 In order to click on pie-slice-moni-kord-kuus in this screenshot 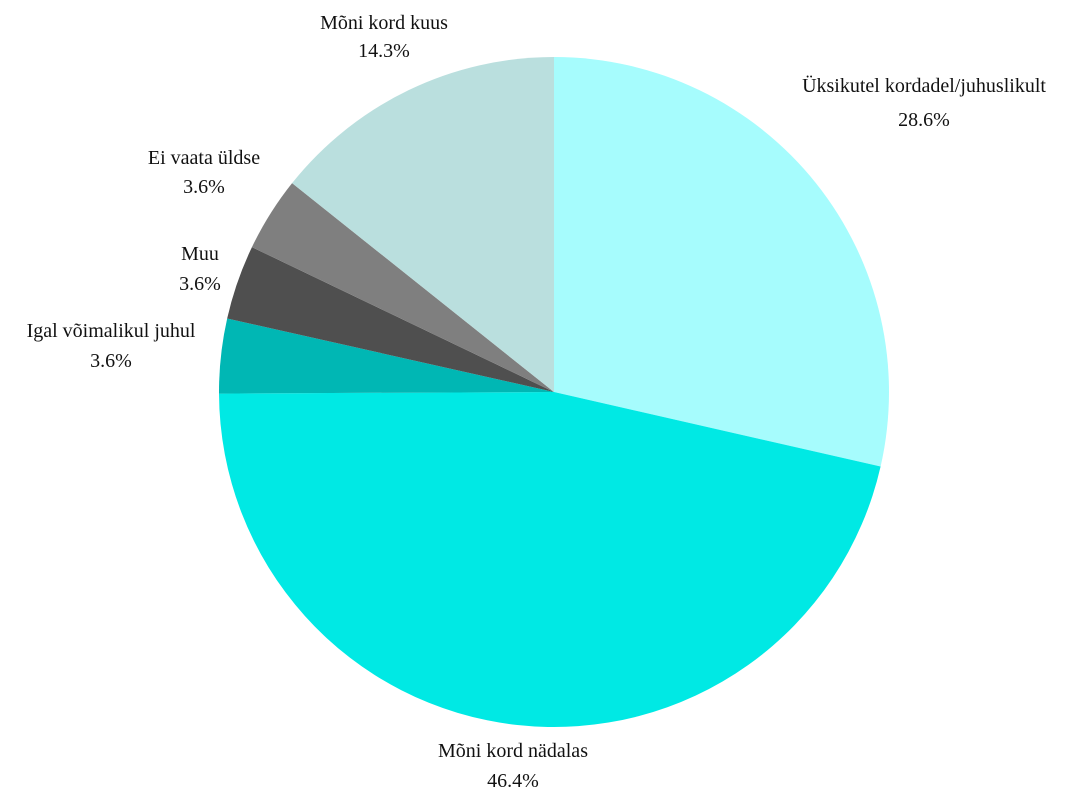, I will do `click(423, 224)`.